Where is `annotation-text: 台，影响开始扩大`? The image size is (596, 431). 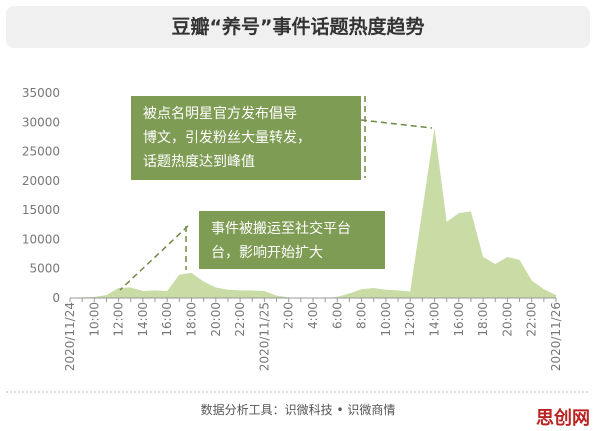
annotation-text: 台，影响开始扩大 is located at coordinates (267, 253).